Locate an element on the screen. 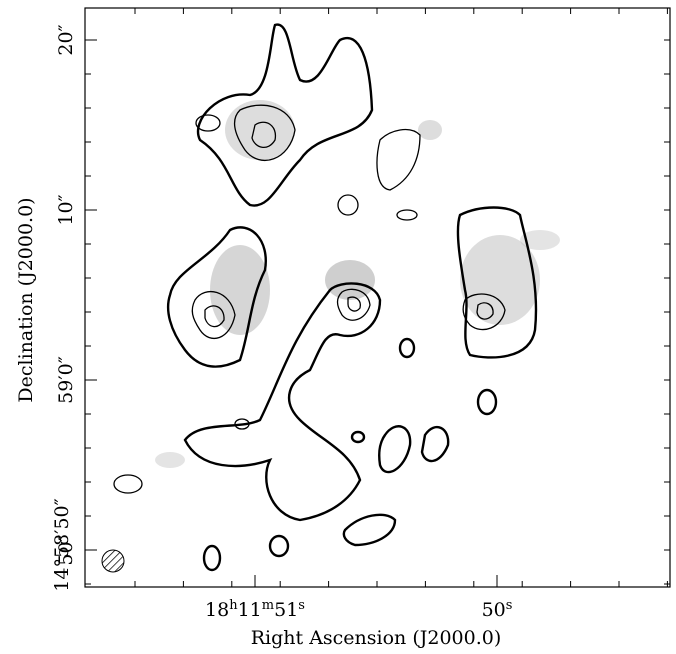  x-tick-part: 51 is located at coordinates (286, 610).